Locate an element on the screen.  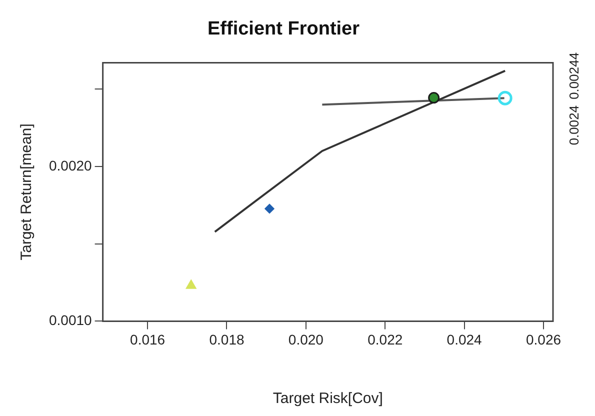
y-tick-label: 0.0010 is located at coordinates (70, 320).